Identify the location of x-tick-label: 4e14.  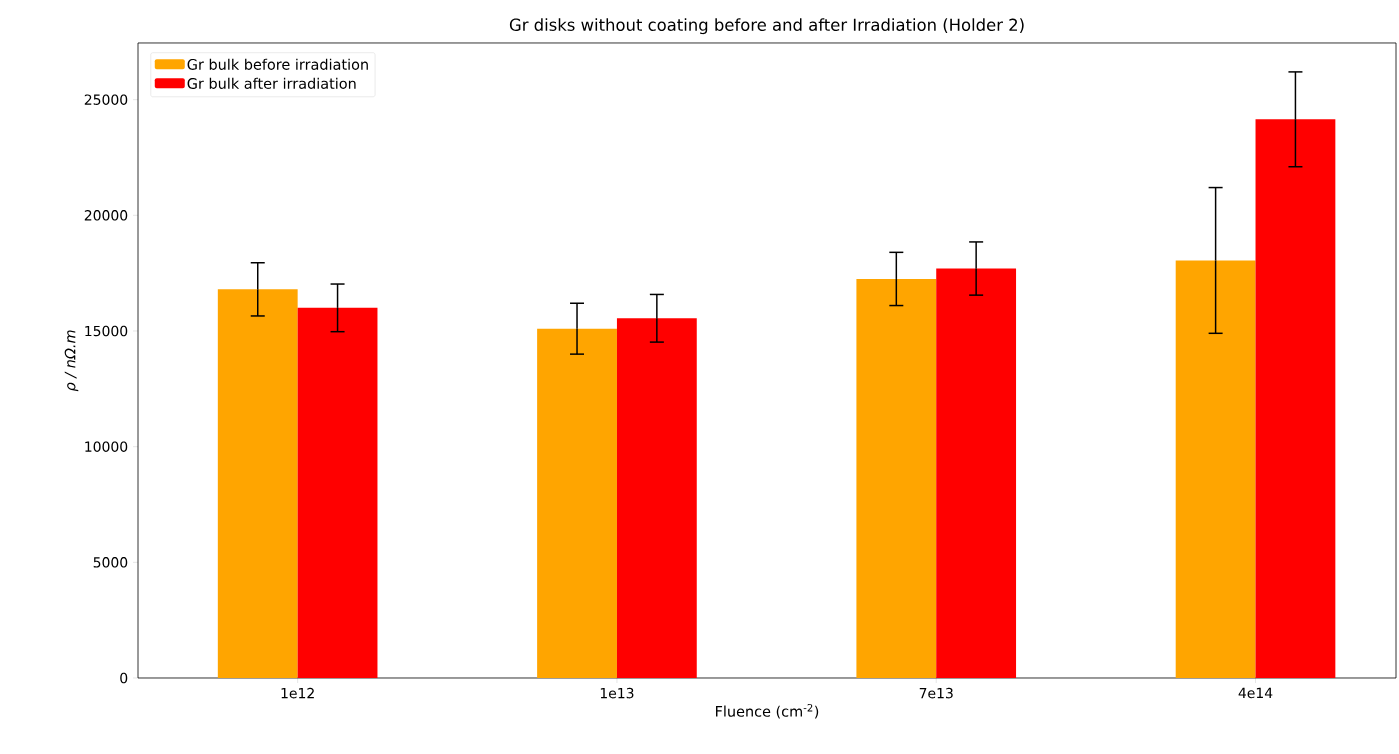
(1255, 693).